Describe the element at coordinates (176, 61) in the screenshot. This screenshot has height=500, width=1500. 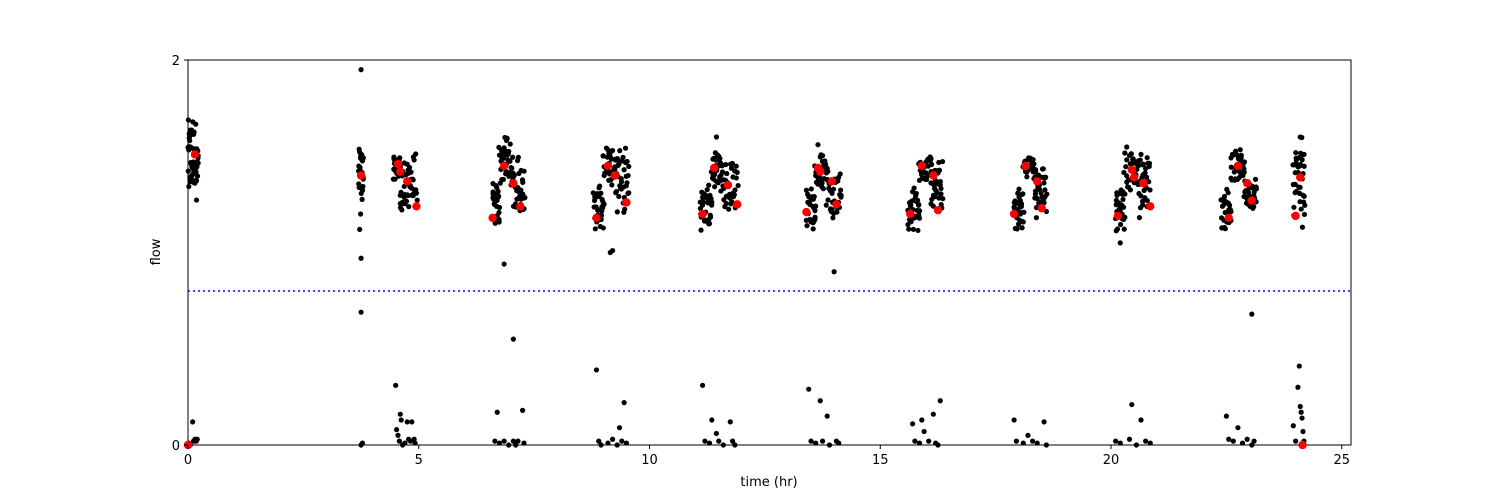
I see `y-tick-label: 2` at that location.